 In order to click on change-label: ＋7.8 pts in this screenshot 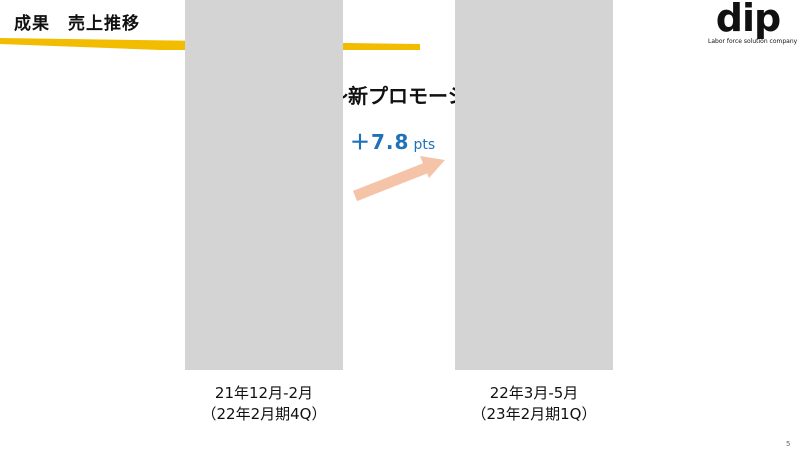, I will do `click(392, 140)`.